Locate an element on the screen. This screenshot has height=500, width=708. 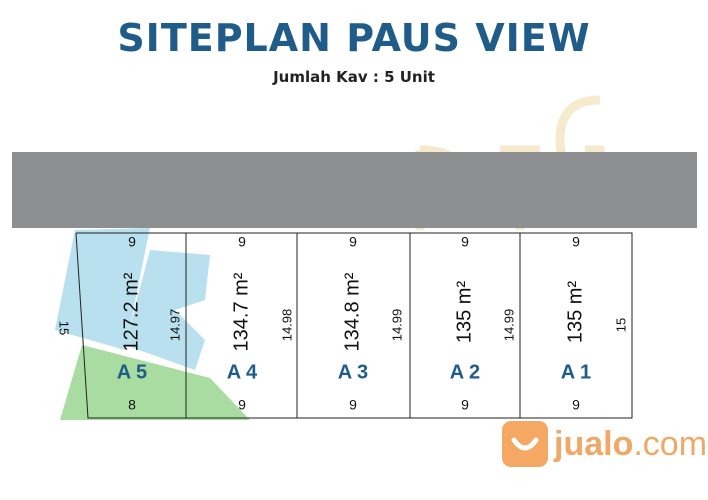
road is located at coordinates (354, 190).